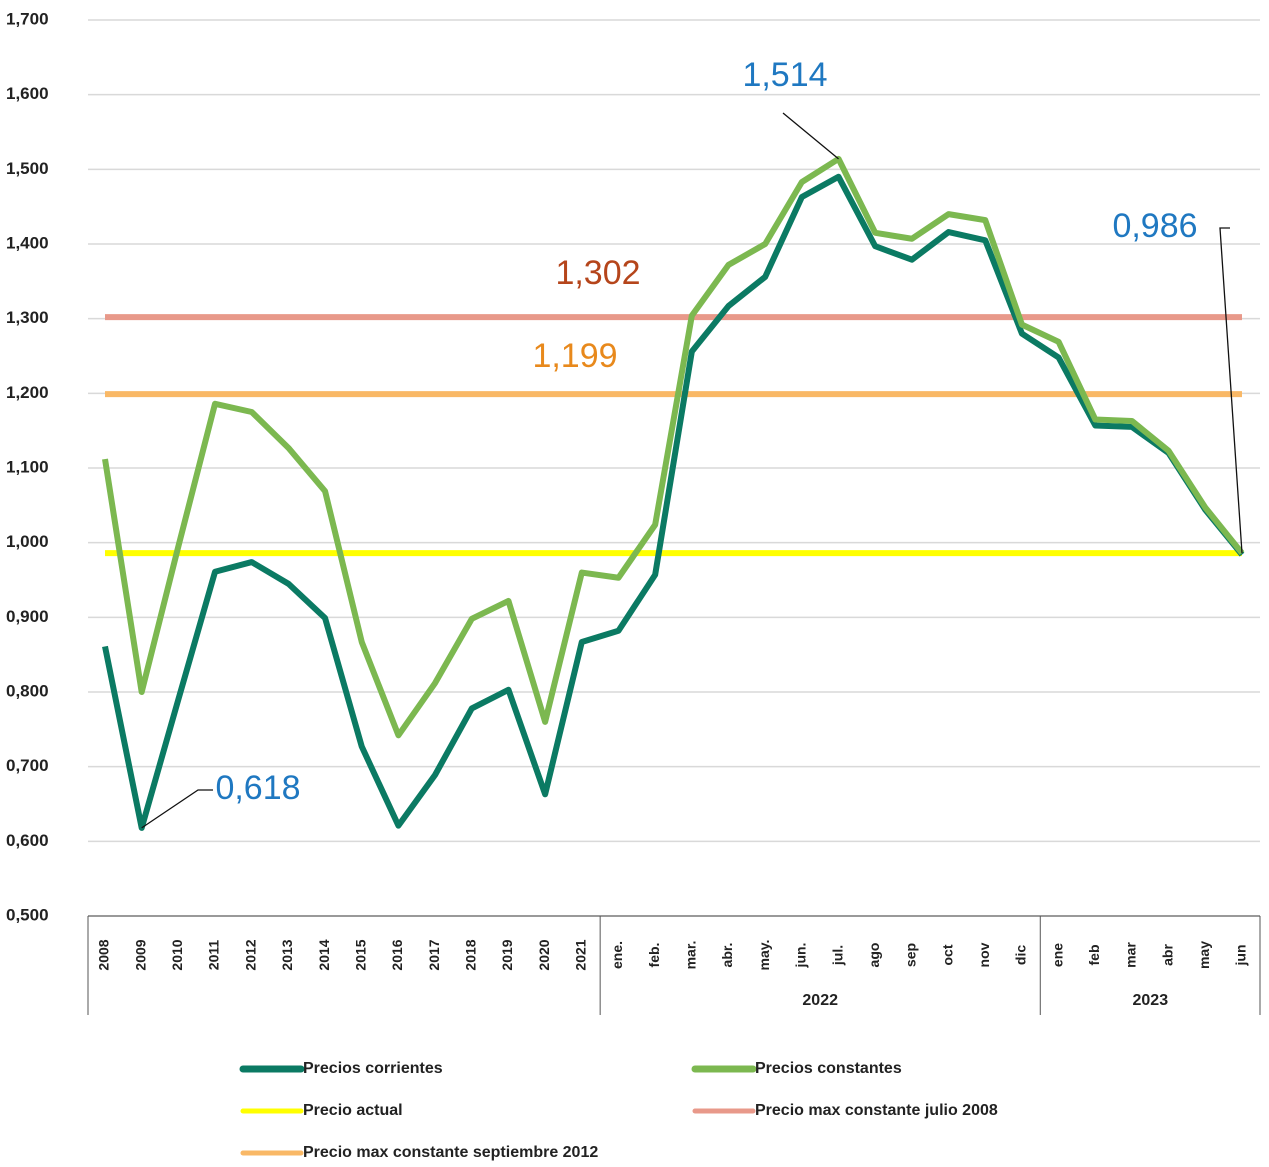  What do you see at coordinates (764, 955) in the screenshot?
I see `x-tick-label: may.` at bounding box center [764, 955].